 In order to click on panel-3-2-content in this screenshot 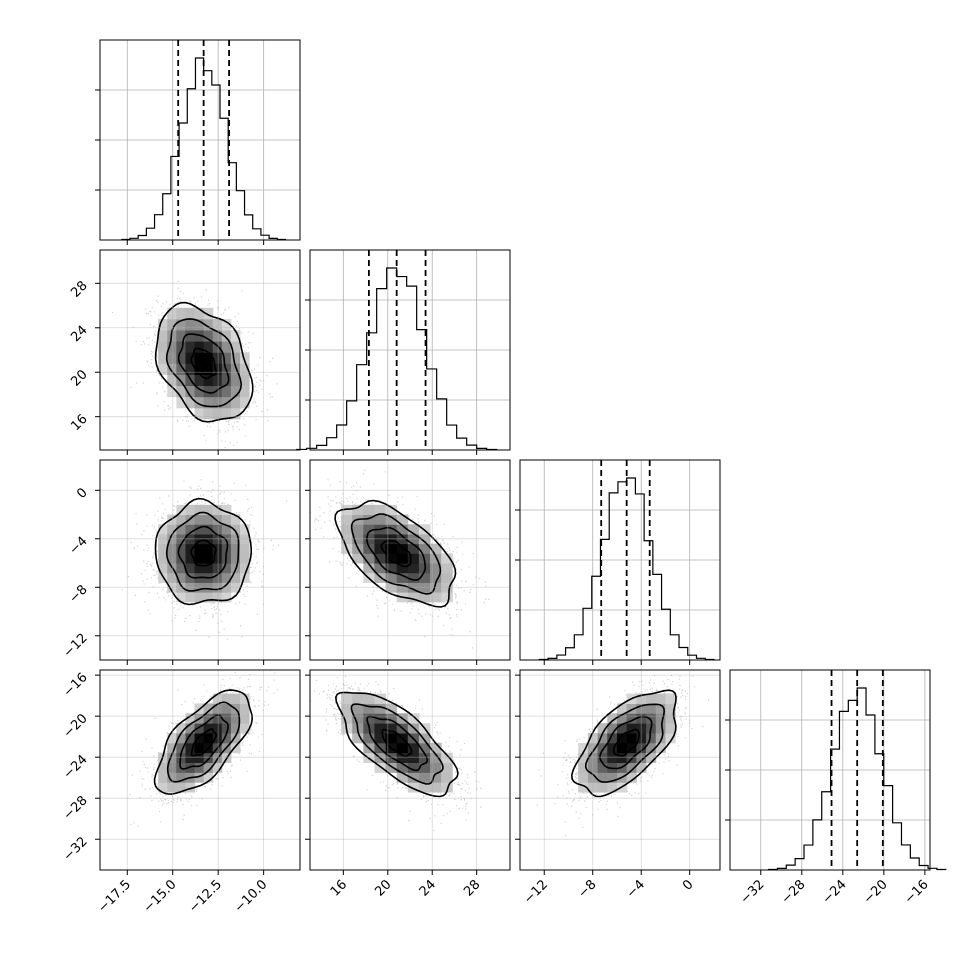, I will do `click(620, 770)`.